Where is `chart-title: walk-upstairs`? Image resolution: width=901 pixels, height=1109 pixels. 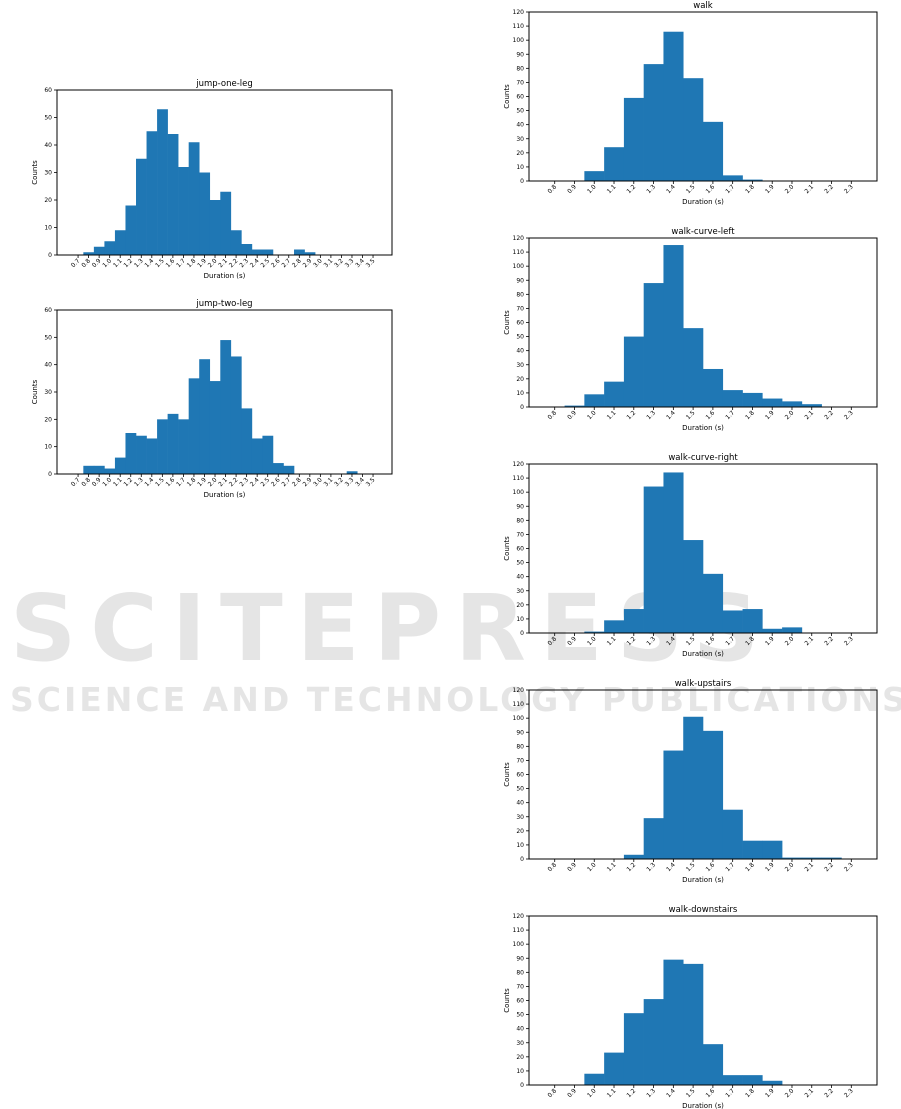 chart-title: walk-upstairs is located at coordinates (703, 684).